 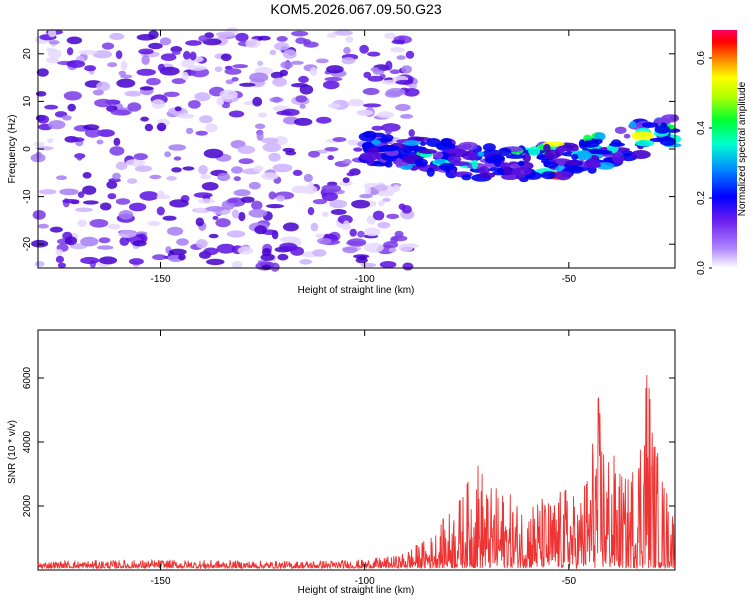 What do you see at coordinates (27, 244) in the screenshot?
I see `y-tick-label: -20` at bounding box center [27, 244].